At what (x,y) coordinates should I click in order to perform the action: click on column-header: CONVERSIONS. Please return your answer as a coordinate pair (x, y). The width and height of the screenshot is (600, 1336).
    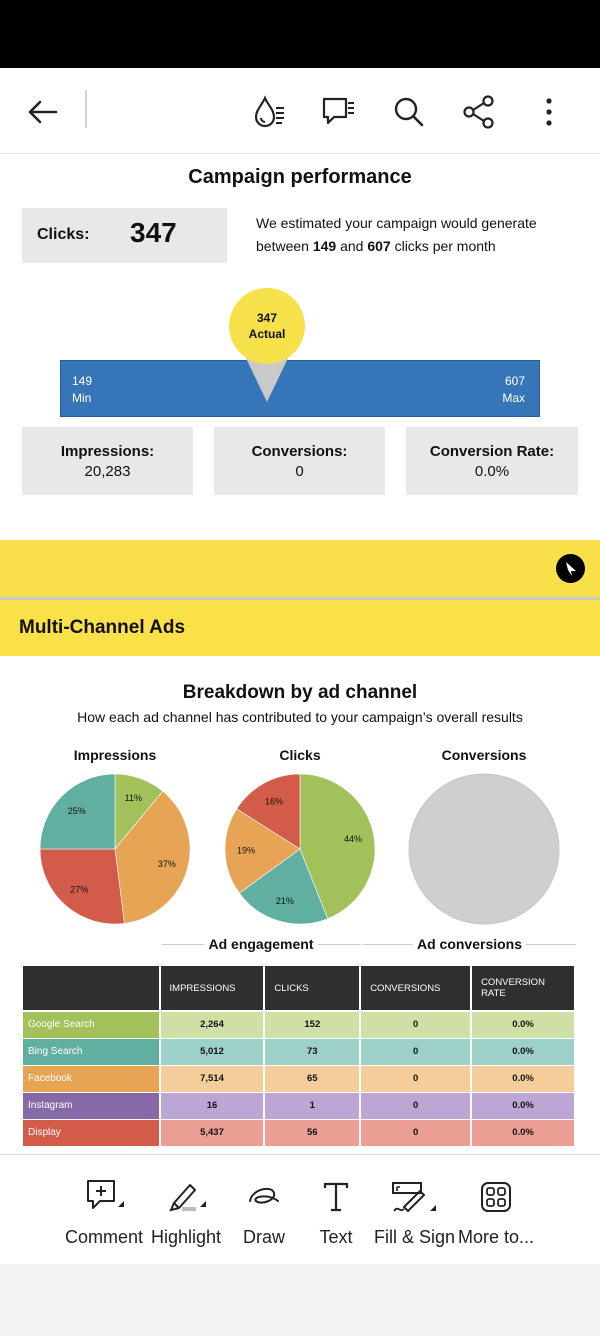
    Looking at the image, I should click on (416, 989).